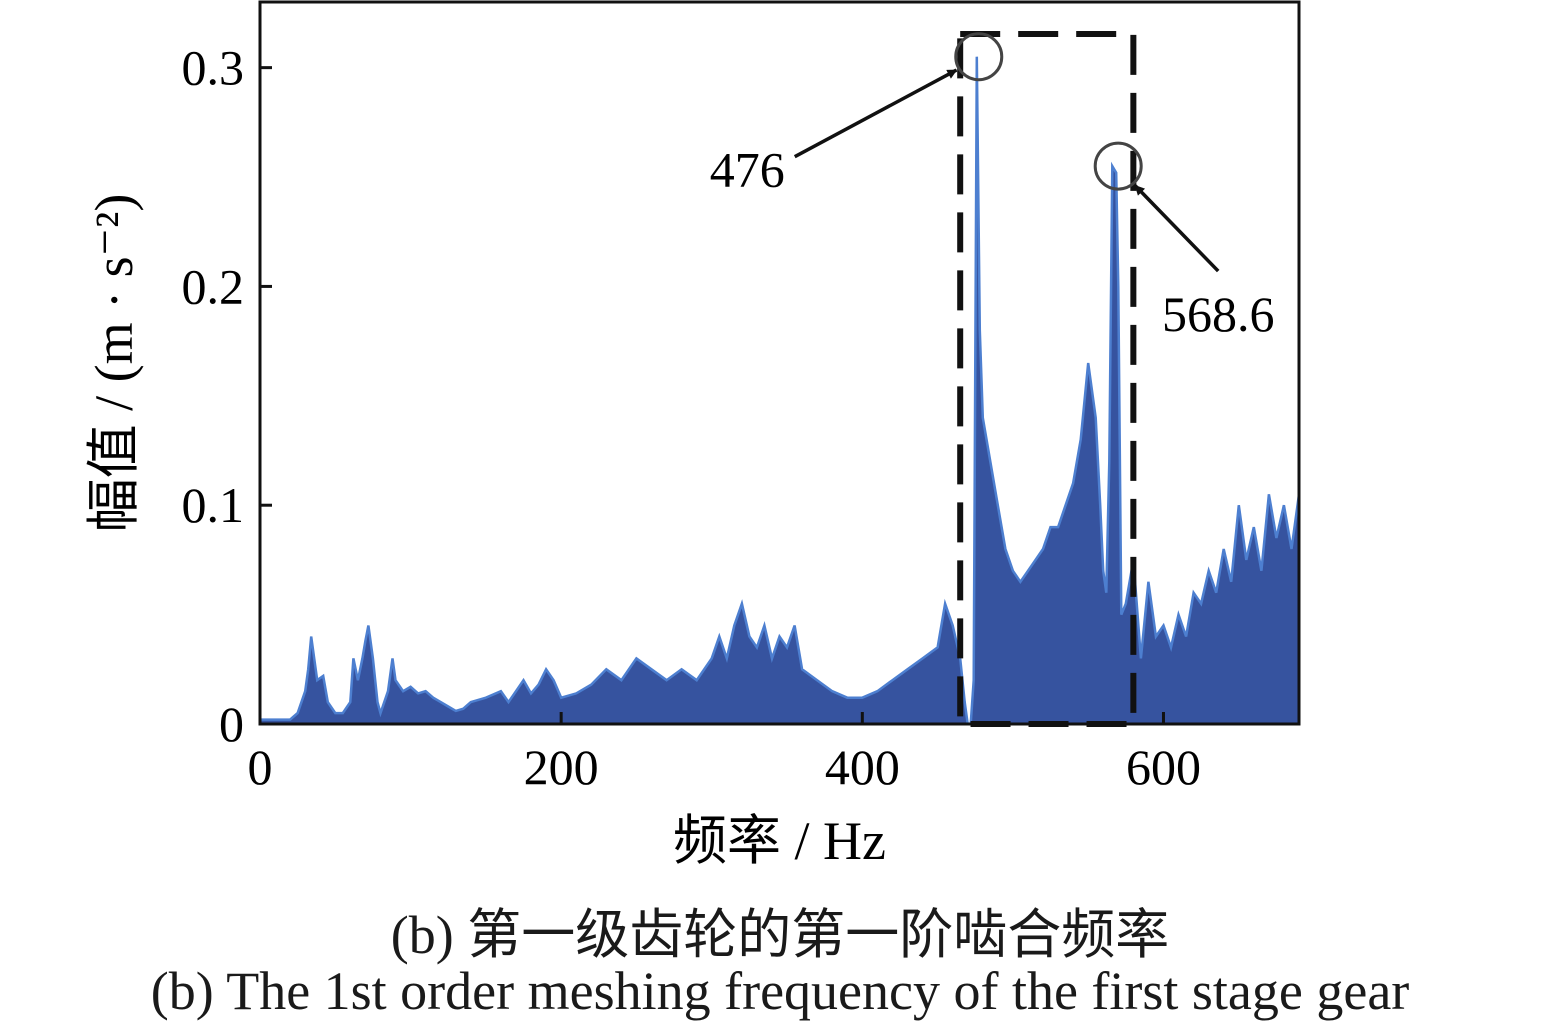 This screenshot has height=1029, width=1560. What do you see at coordinates (213, 286) in the screenshot?
I see `y-tick-label: 0.2` at bounding box center [213, 286].